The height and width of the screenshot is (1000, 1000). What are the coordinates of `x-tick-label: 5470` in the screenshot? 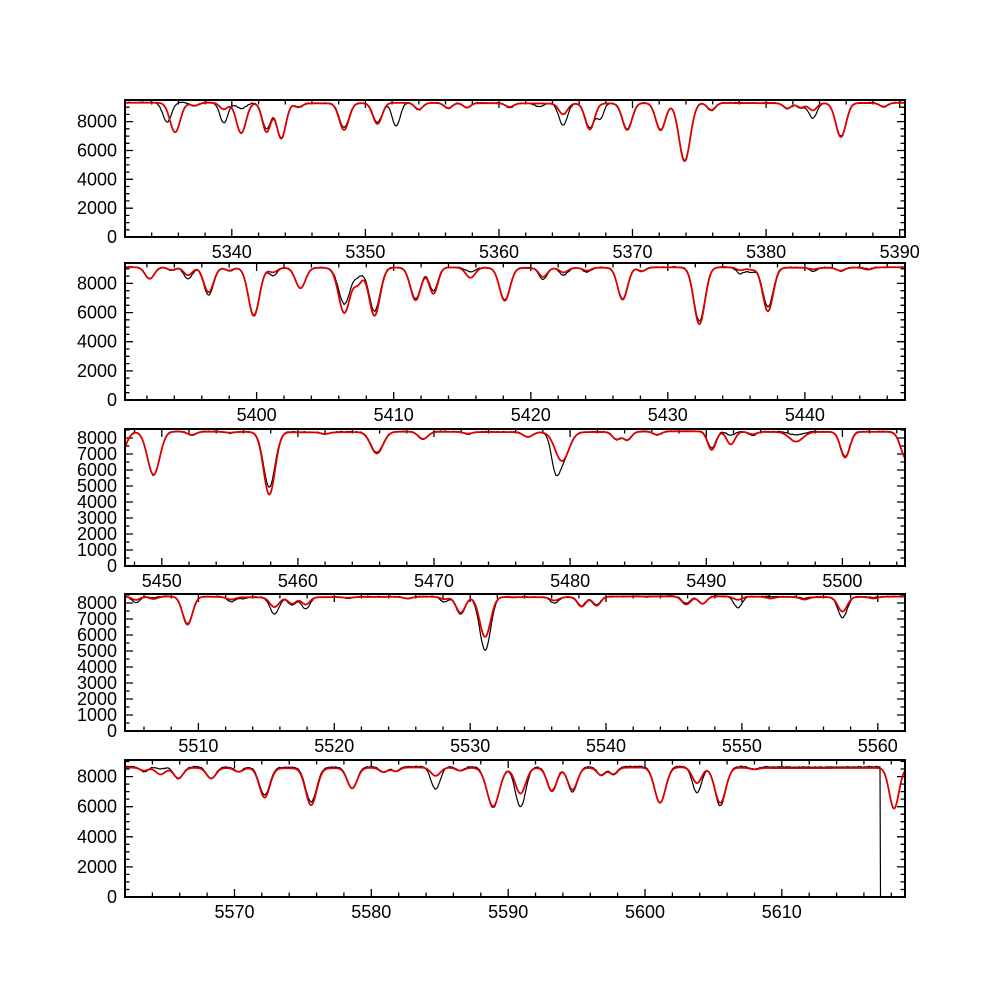 It's located at (434, 581).